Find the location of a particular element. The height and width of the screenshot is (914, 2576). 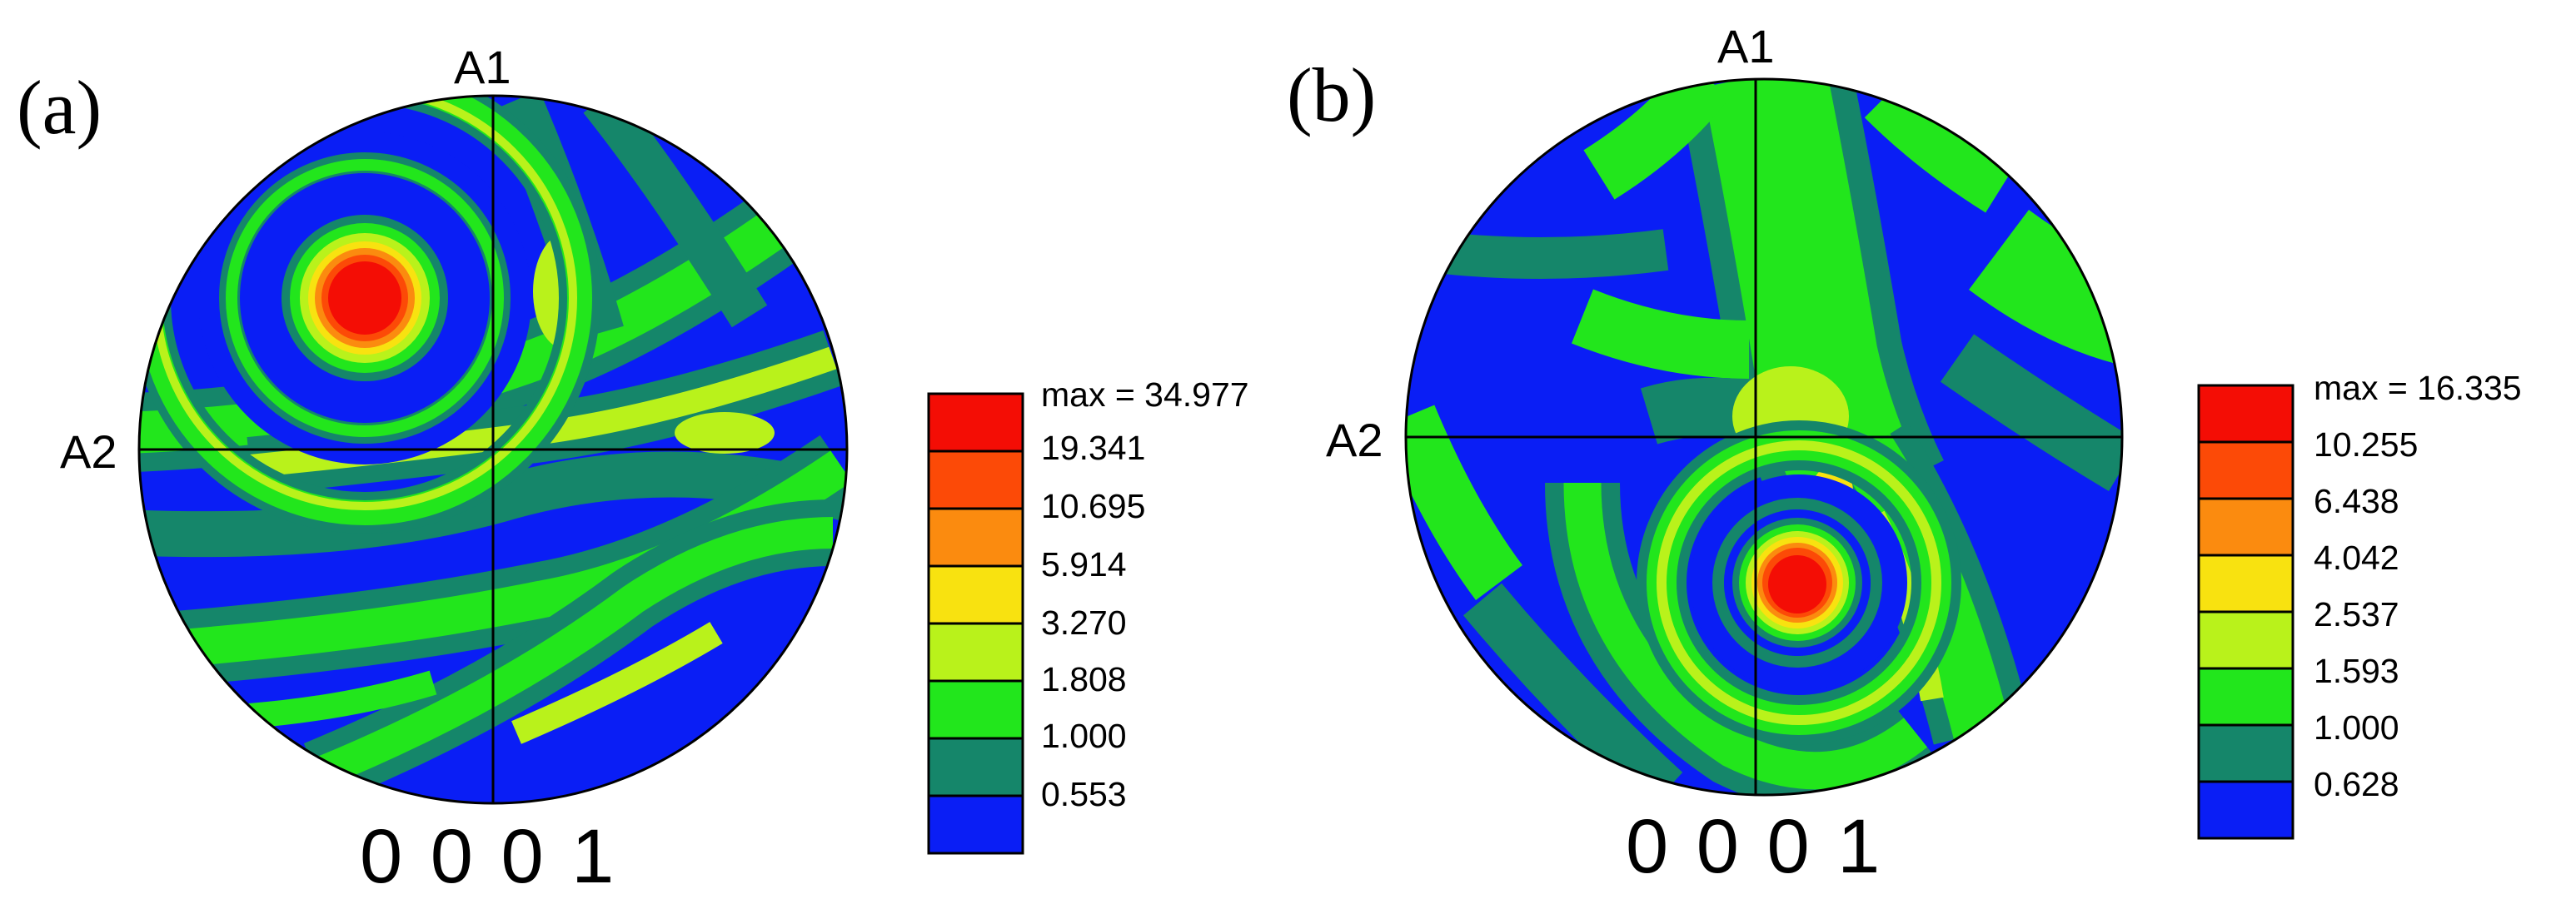

legend-a-entry: 0.553 is located at coordinates (1084, 794).